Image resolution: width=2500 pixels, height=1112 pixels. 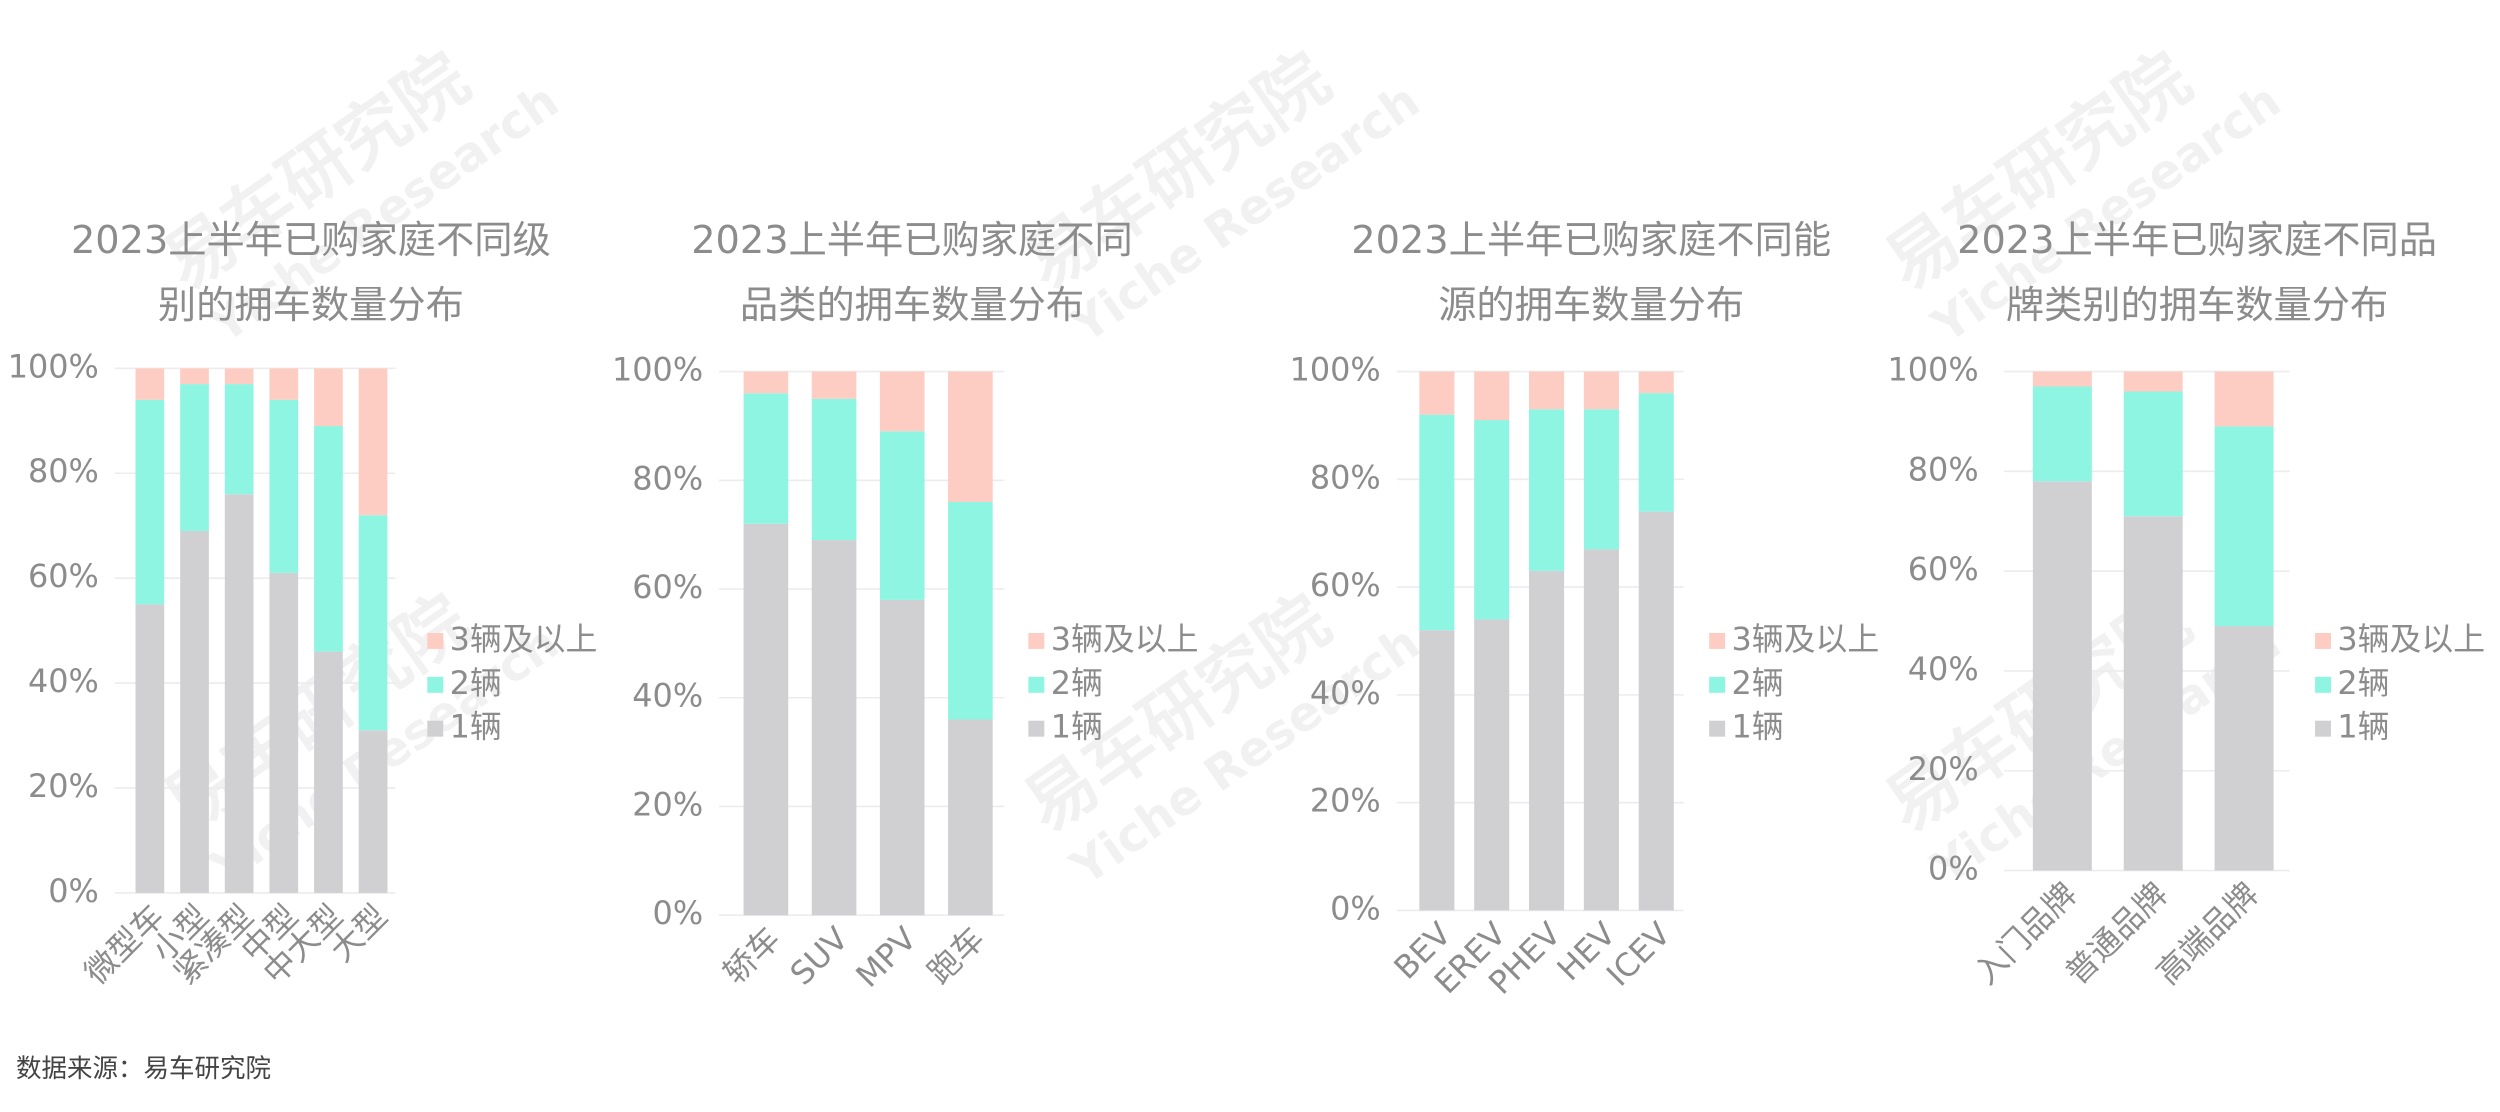 What do you see at coordinates (2197, 305) in the screenshot?
I see `chart-title: 牌类别的拥车数量分布` at bounding box center [2197, 305].